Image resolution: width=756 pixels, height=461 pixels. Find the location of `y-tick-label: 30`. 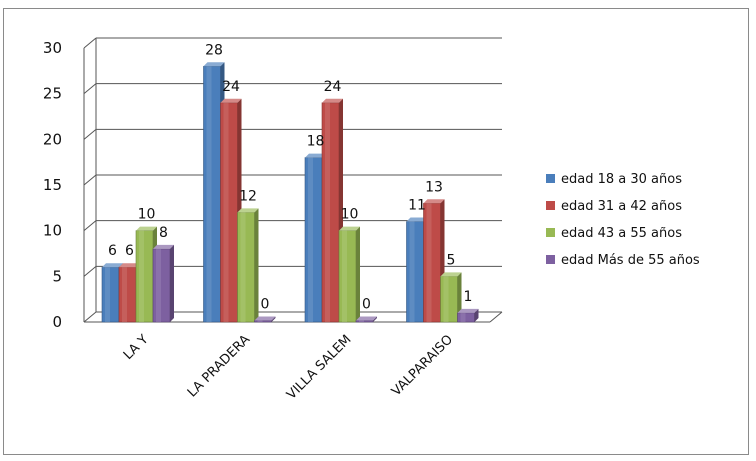

y-tick-label: 30 is located at coordinates (52, 48).